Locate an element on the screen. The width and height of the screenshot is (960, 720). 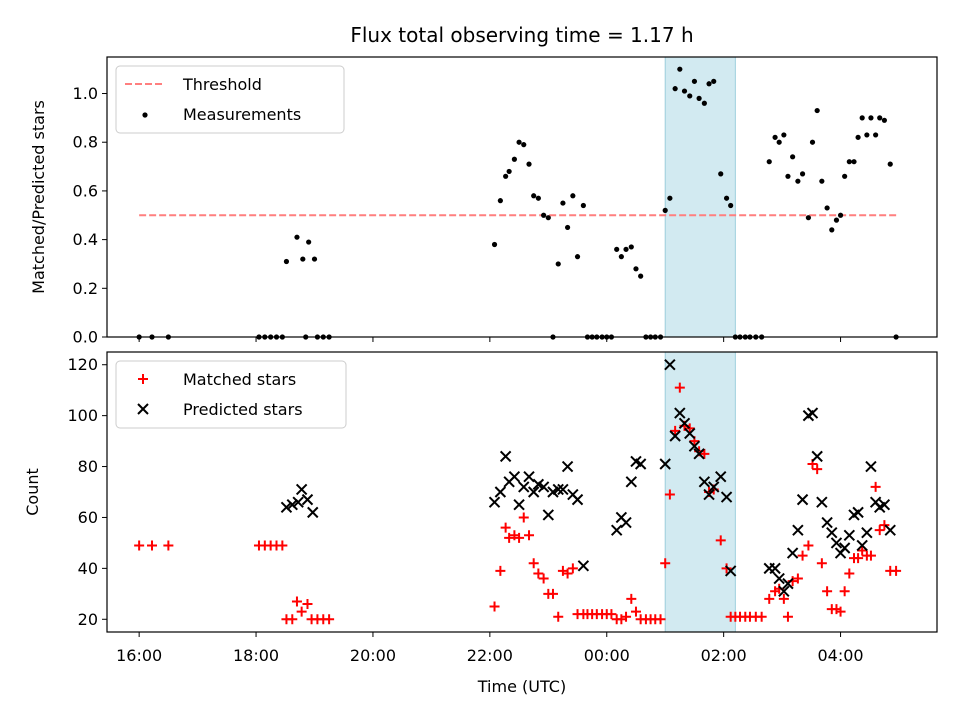
y-tick-label: 100 is located at coordinates (82, 415).